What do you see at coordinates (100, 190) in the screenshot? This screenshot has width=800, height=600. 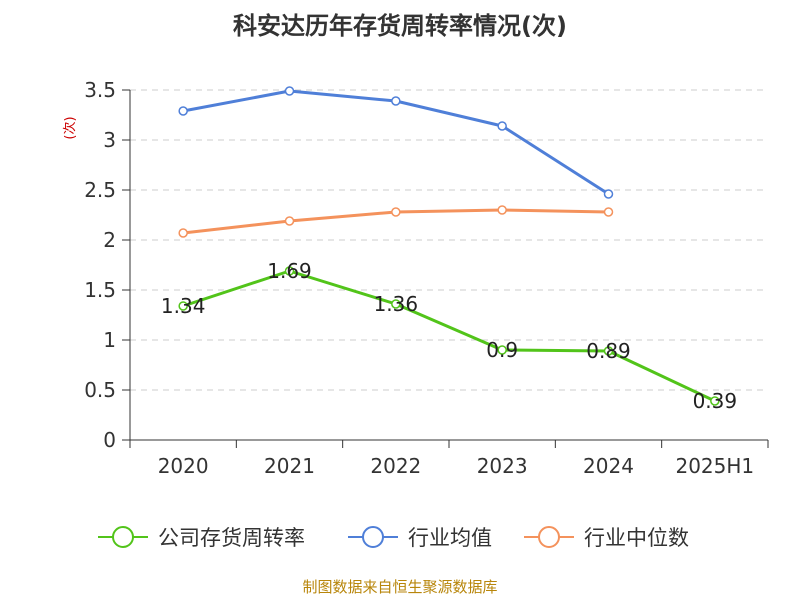 I see `y-tick-label: 2.5` at bounding box center [100, 190].